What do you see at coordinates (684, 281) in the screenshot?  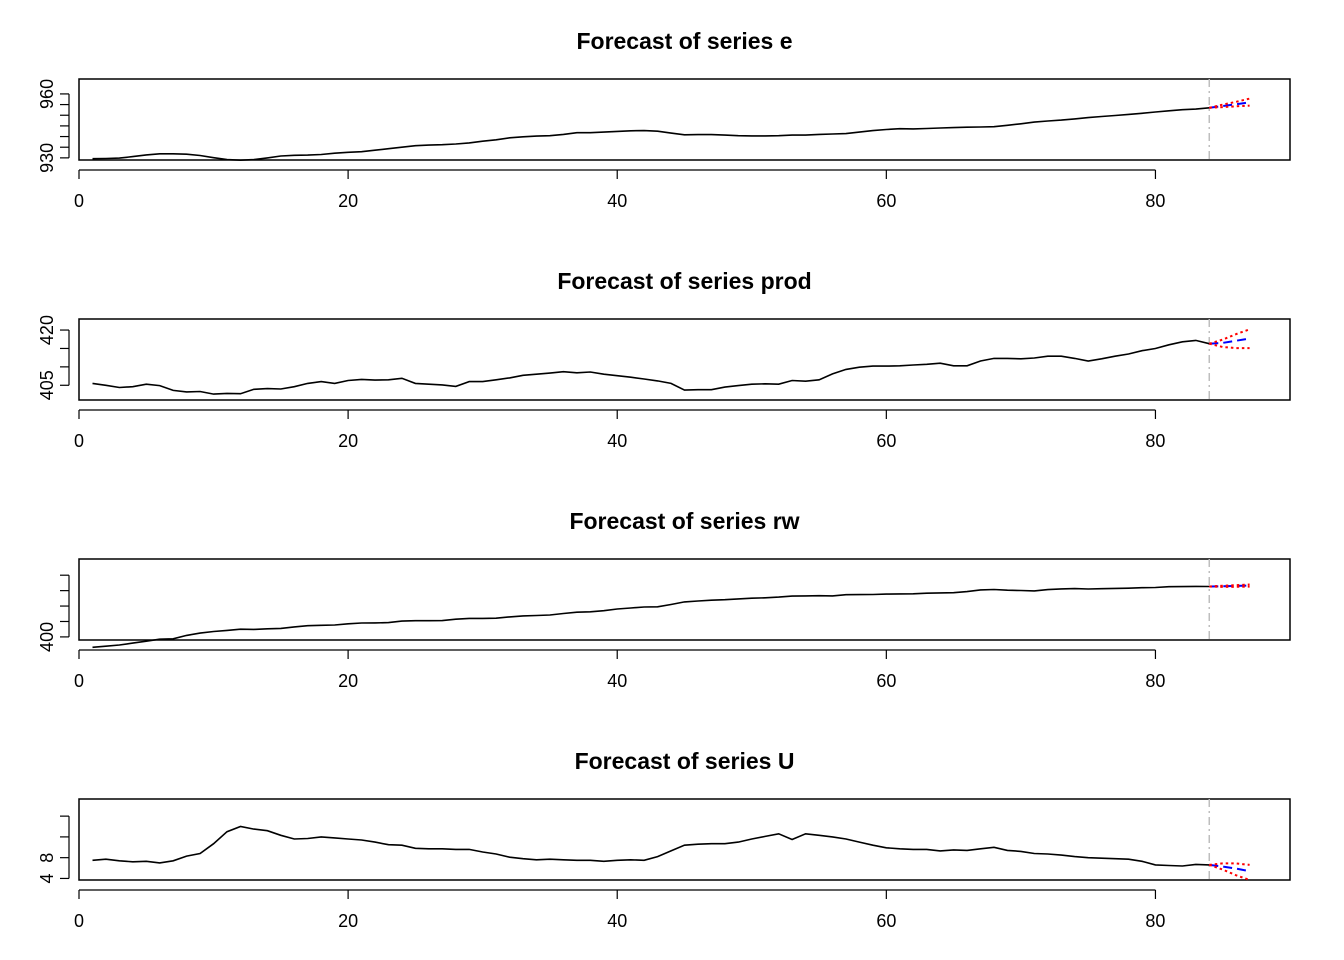 I see `chart-title: Forecast of series prod` at bounding box center [684, 281].